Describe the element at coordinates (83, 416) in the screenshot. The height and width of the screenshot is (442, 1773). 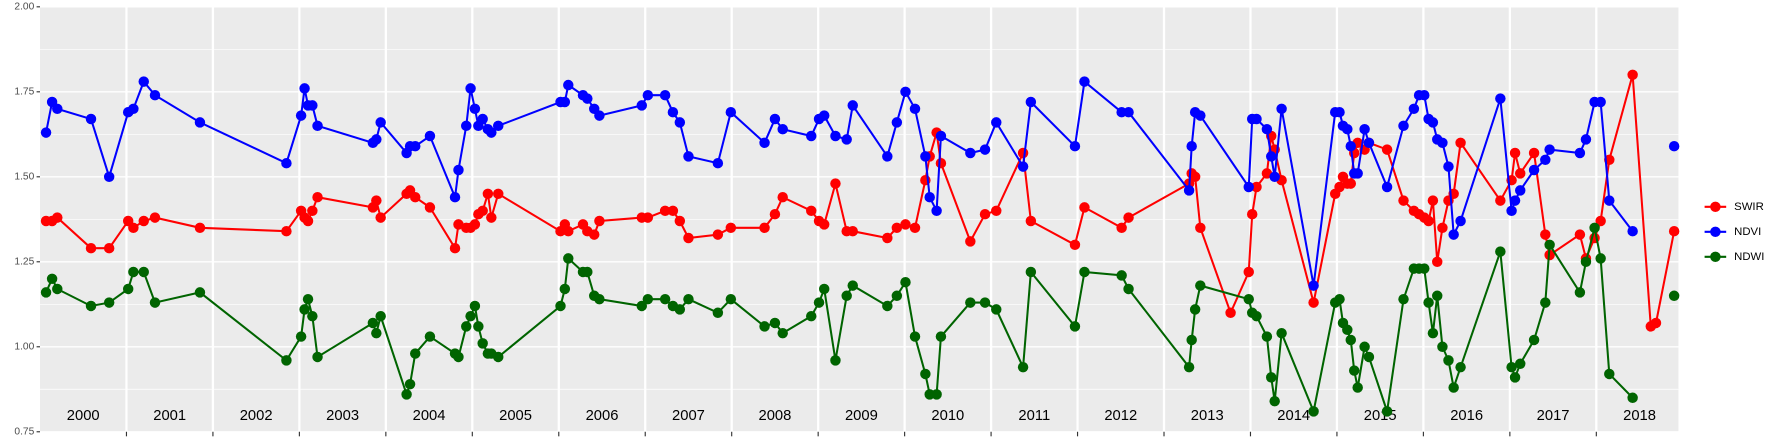
I see `year-label: 2000` at that location.